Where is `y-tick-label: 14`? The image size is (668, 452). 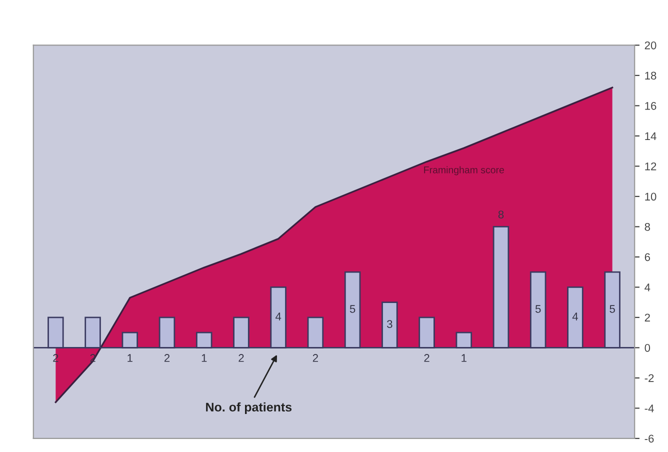
y-tick-label: 14 is located at coordinates (650, 136).